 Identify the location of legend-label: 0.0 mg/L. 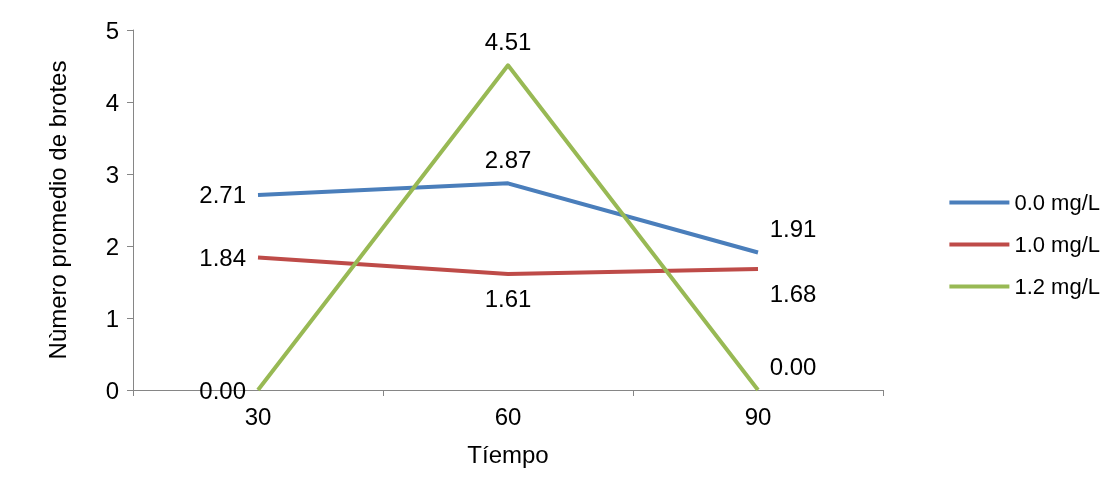
(1057, 202).